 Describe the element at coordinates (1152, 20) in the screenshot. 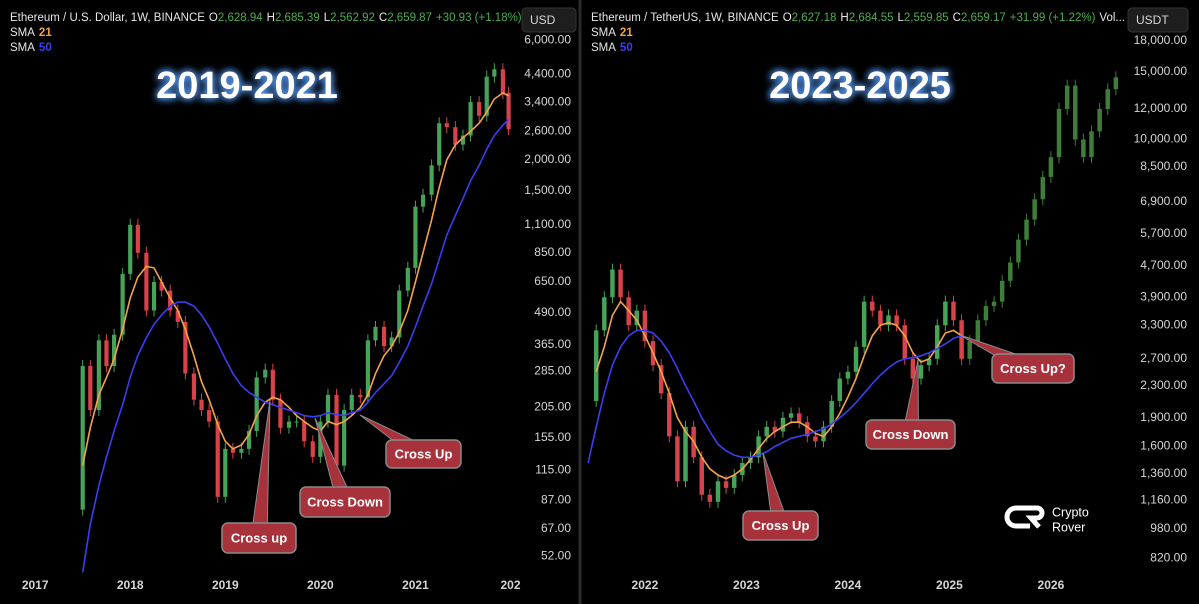

I see `currency-label: USDT` at that location.